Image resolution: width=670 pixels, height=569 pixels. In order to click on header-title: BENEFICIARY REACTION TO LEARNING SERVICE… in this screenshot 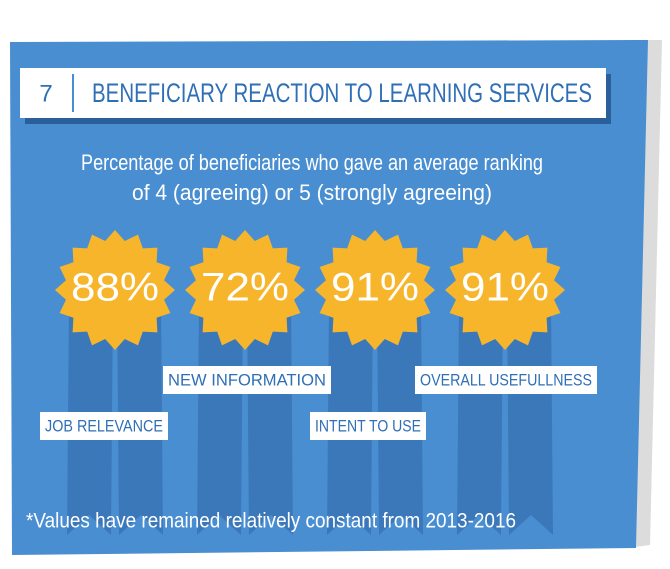, I will do `click(342, 93)`.